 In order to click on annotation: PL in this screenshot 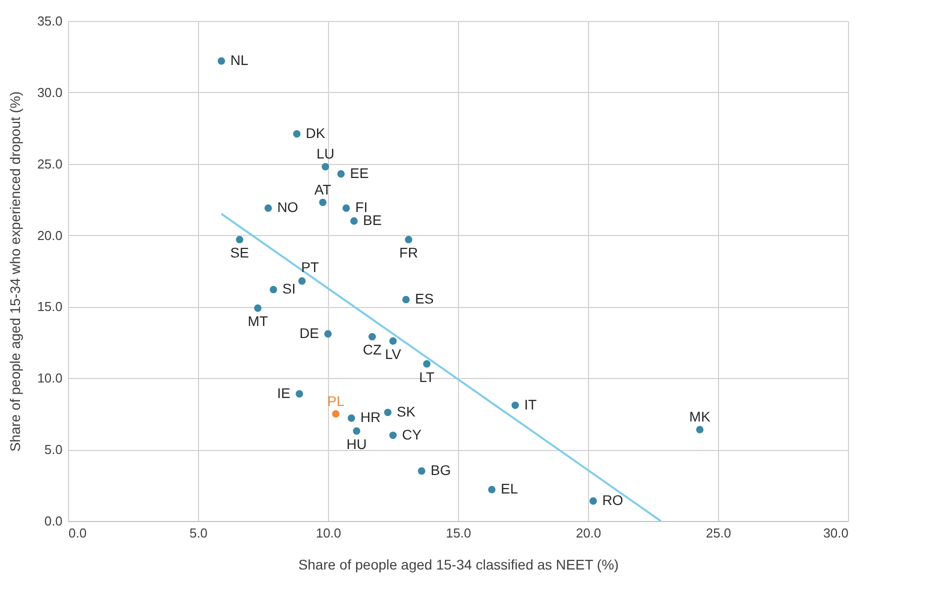, I will do `click(336, 400)`.